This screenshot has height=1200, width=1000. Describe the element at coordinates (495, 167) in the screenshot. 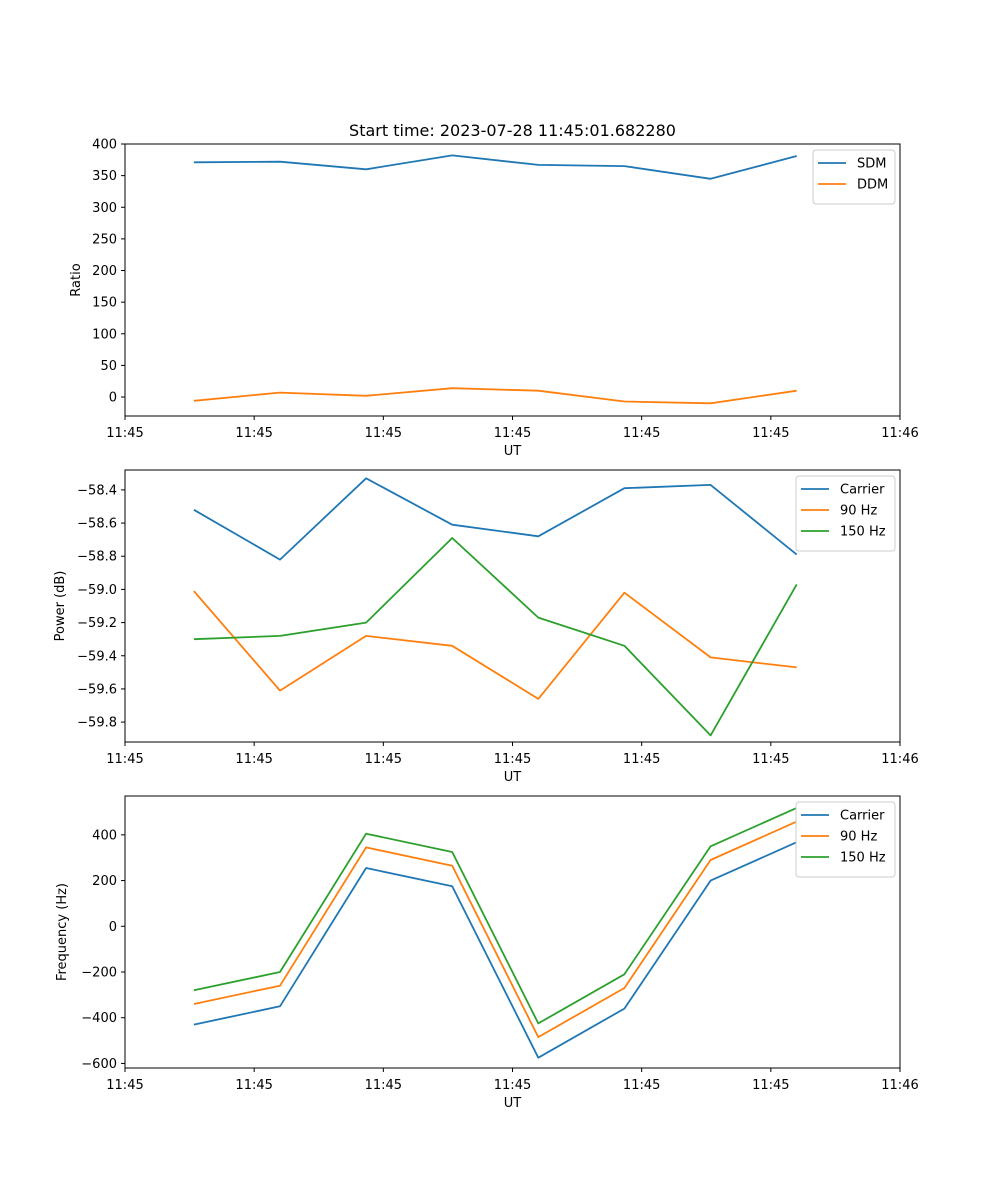

I see `series-line-sdm` at that location.